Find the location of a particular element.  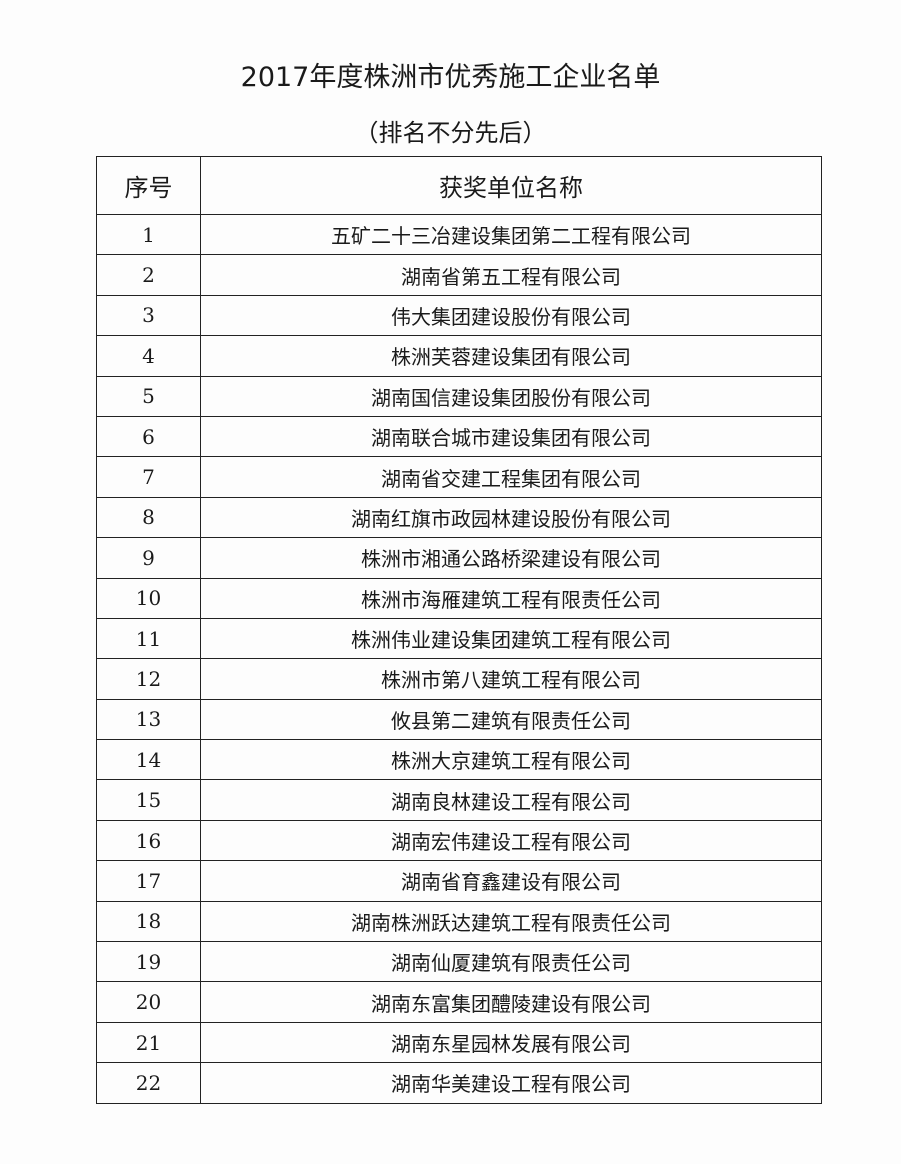

table-row: 17 湖南省育鑫建设有限公司 is located at coordinates (459, 881).